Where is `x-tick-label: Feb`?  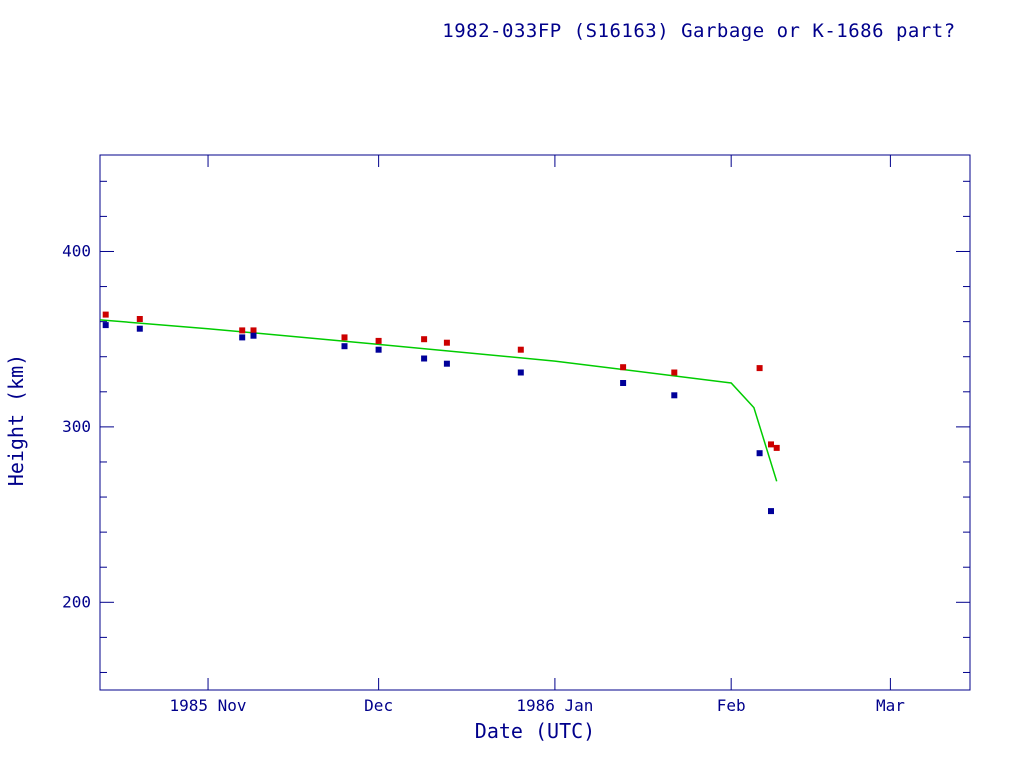
x-tick-label: Feb is located at coordinates (731, 705).